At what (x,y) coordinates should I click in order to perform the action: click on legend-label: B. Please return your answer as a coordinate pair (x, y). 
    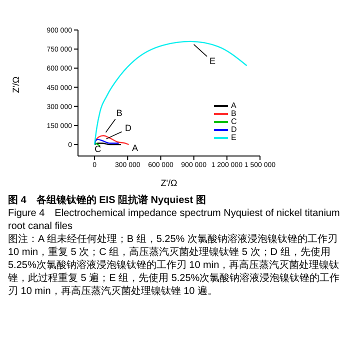
    Looking at the image, I should click on (233, 113).